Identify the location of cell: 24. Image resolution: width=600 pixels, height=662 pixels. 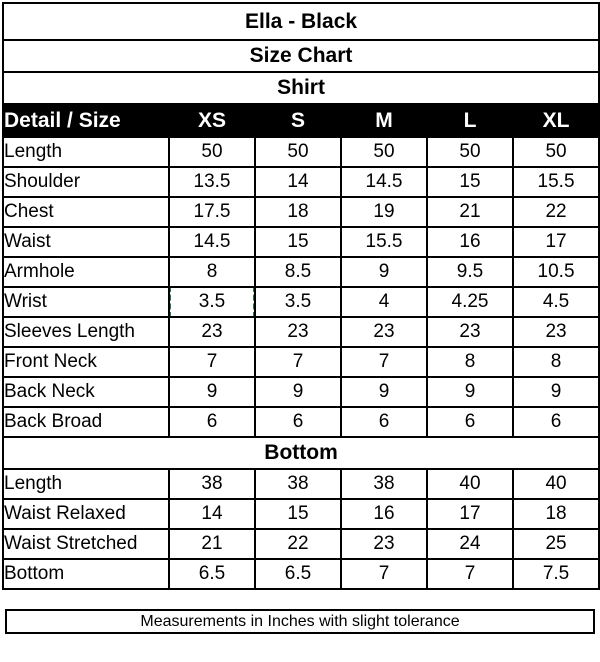
(470, 544).